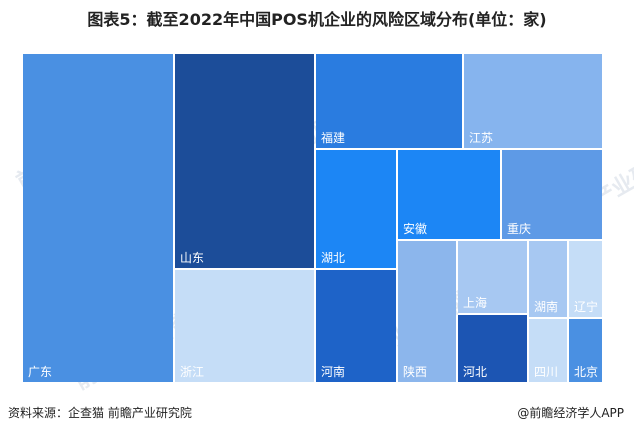  What do you see at coordinates (546, 306) in the screenshot?
I see `treemap-label: 湖南` at bounding box center [546, 306].